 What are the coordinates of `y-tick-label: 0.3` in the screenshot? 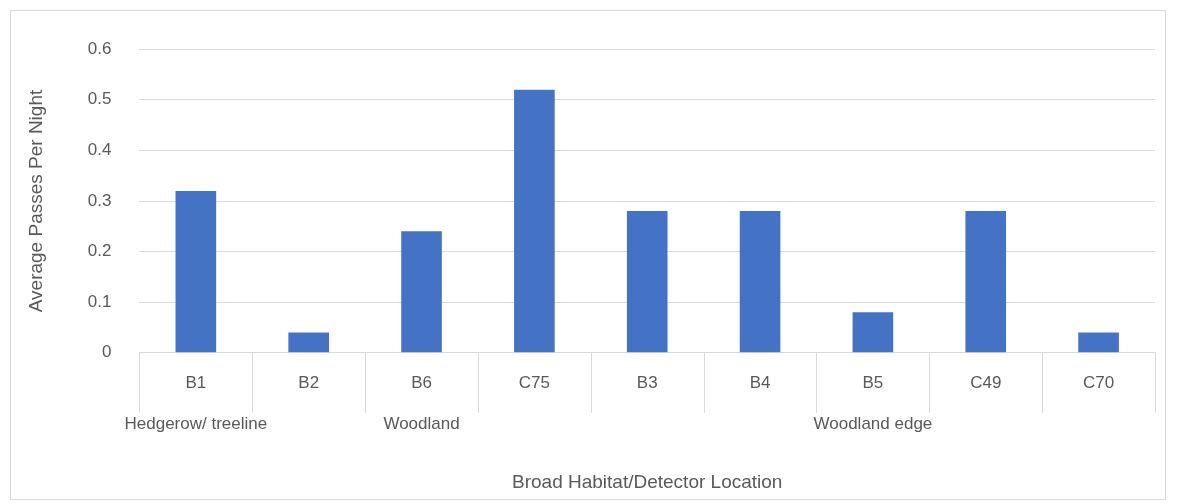 It's located at (99, 200).